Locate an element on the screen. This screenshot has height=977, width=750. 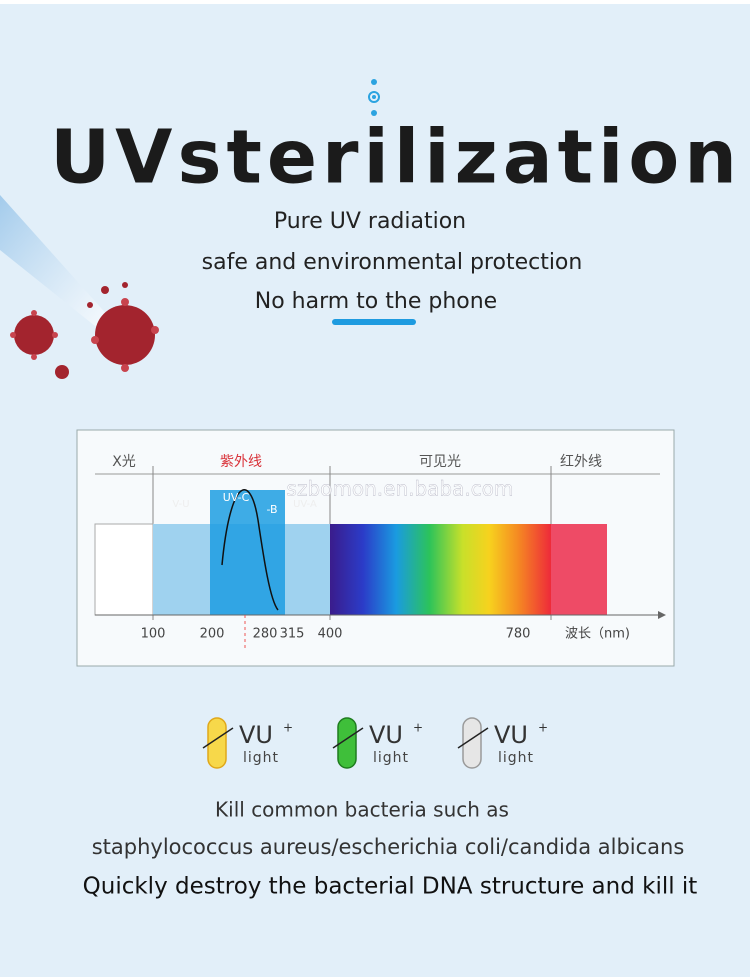
tick-label: 400 is located at coordinates (330, 634).